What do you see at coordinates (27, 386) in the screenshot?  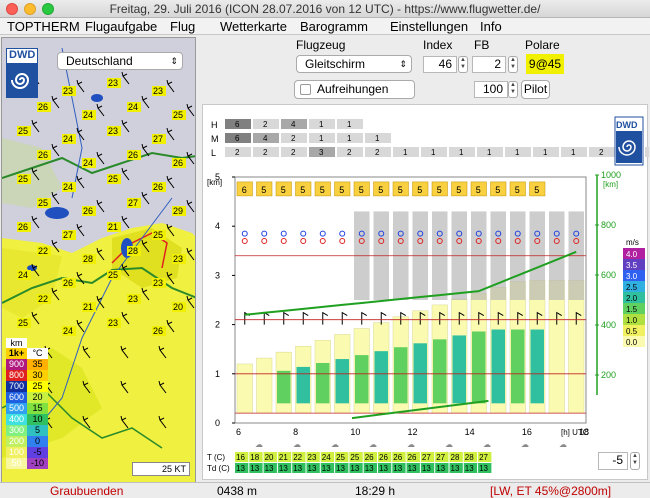 I see `legend-row: 700 25` at bounding box center [27, 386].